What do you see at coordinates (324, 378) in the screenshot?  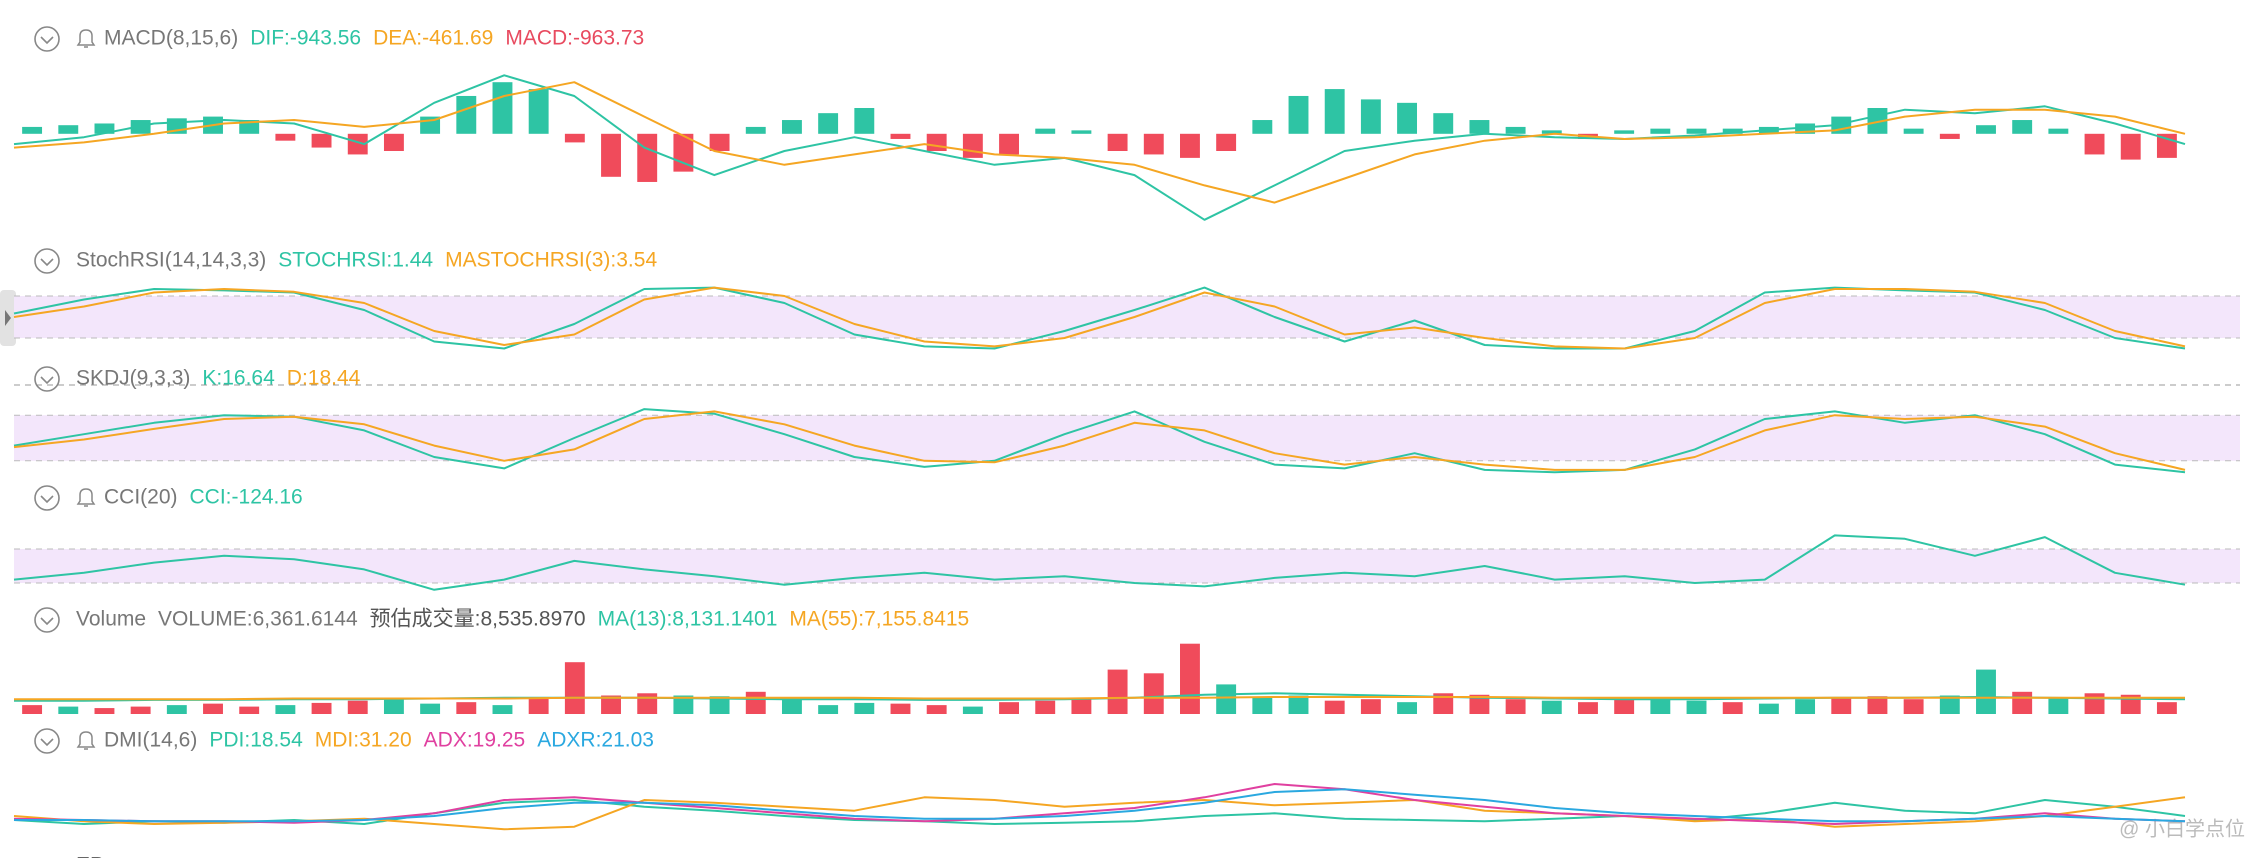 I see `indicator-value: D:18.44` at bounding box center [324, 378].